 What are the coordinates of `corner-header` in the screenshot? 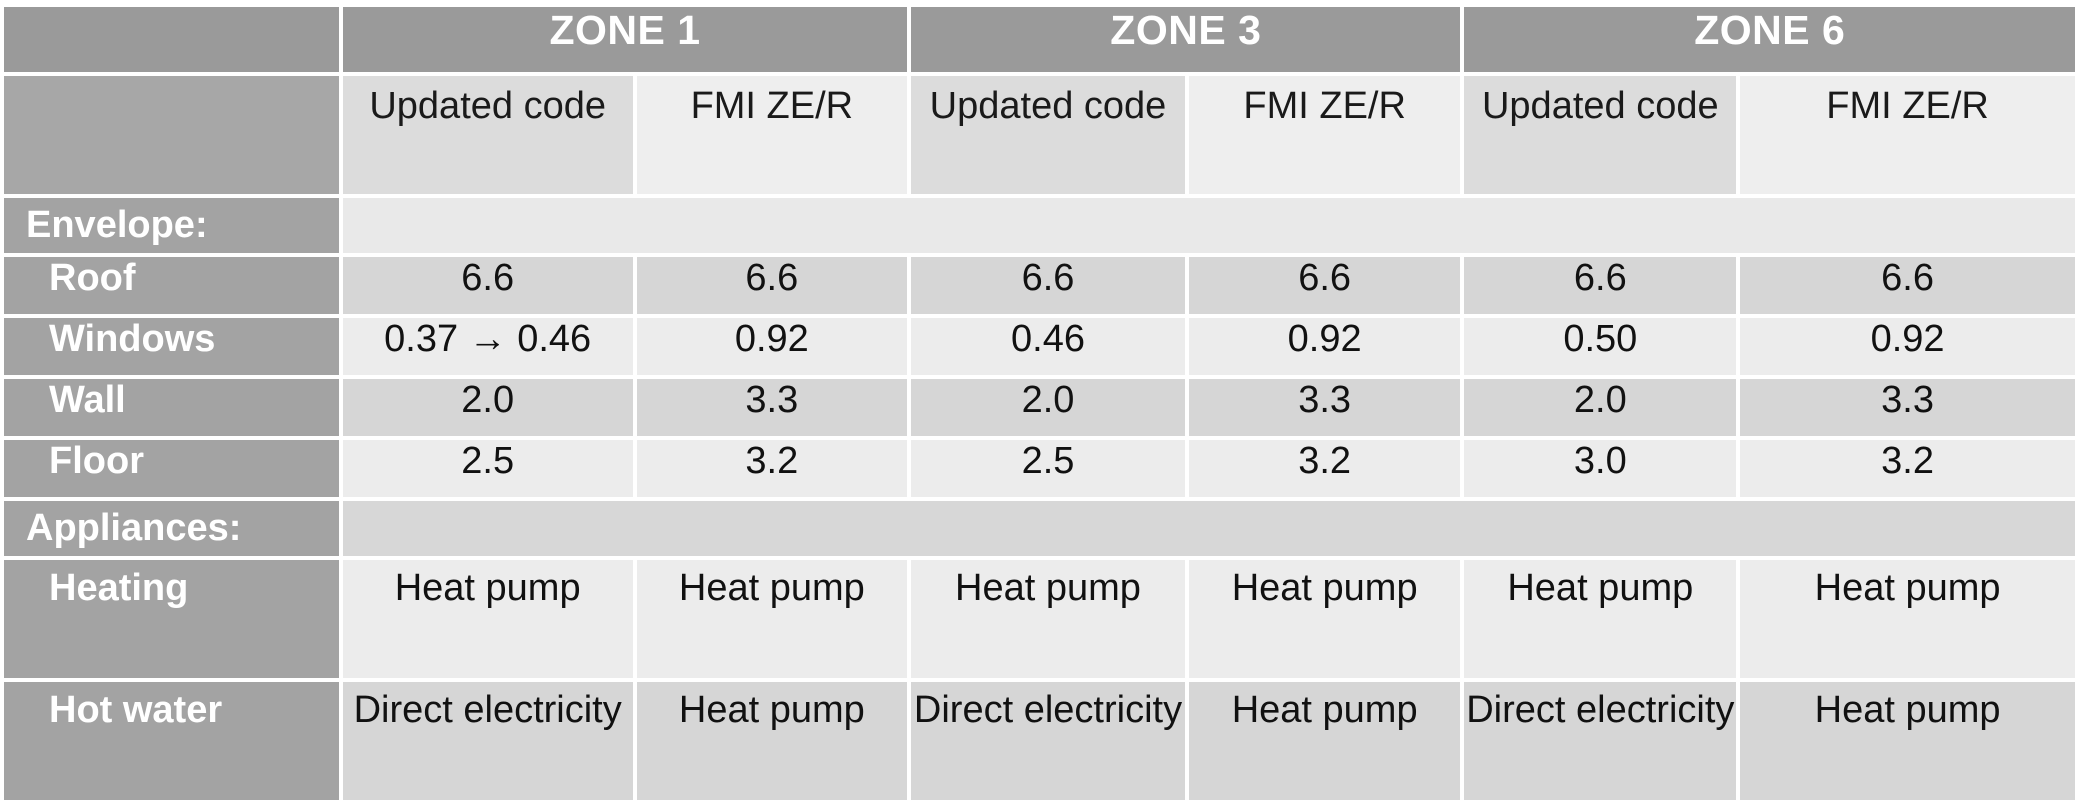 It's located at (171, 39).